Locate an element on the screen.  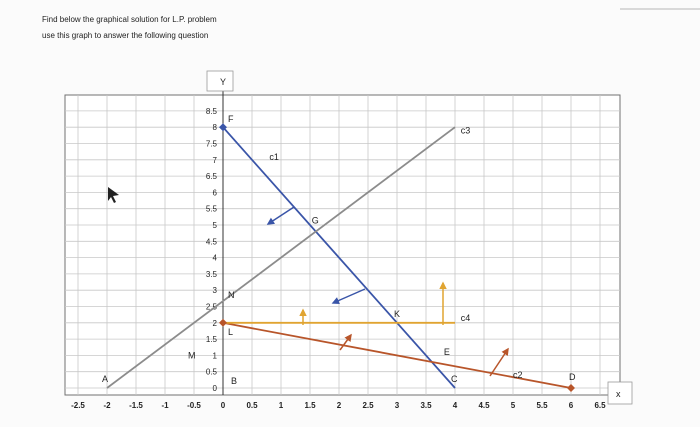
series-label-c2: c2 is located at coordinates (518, 375).